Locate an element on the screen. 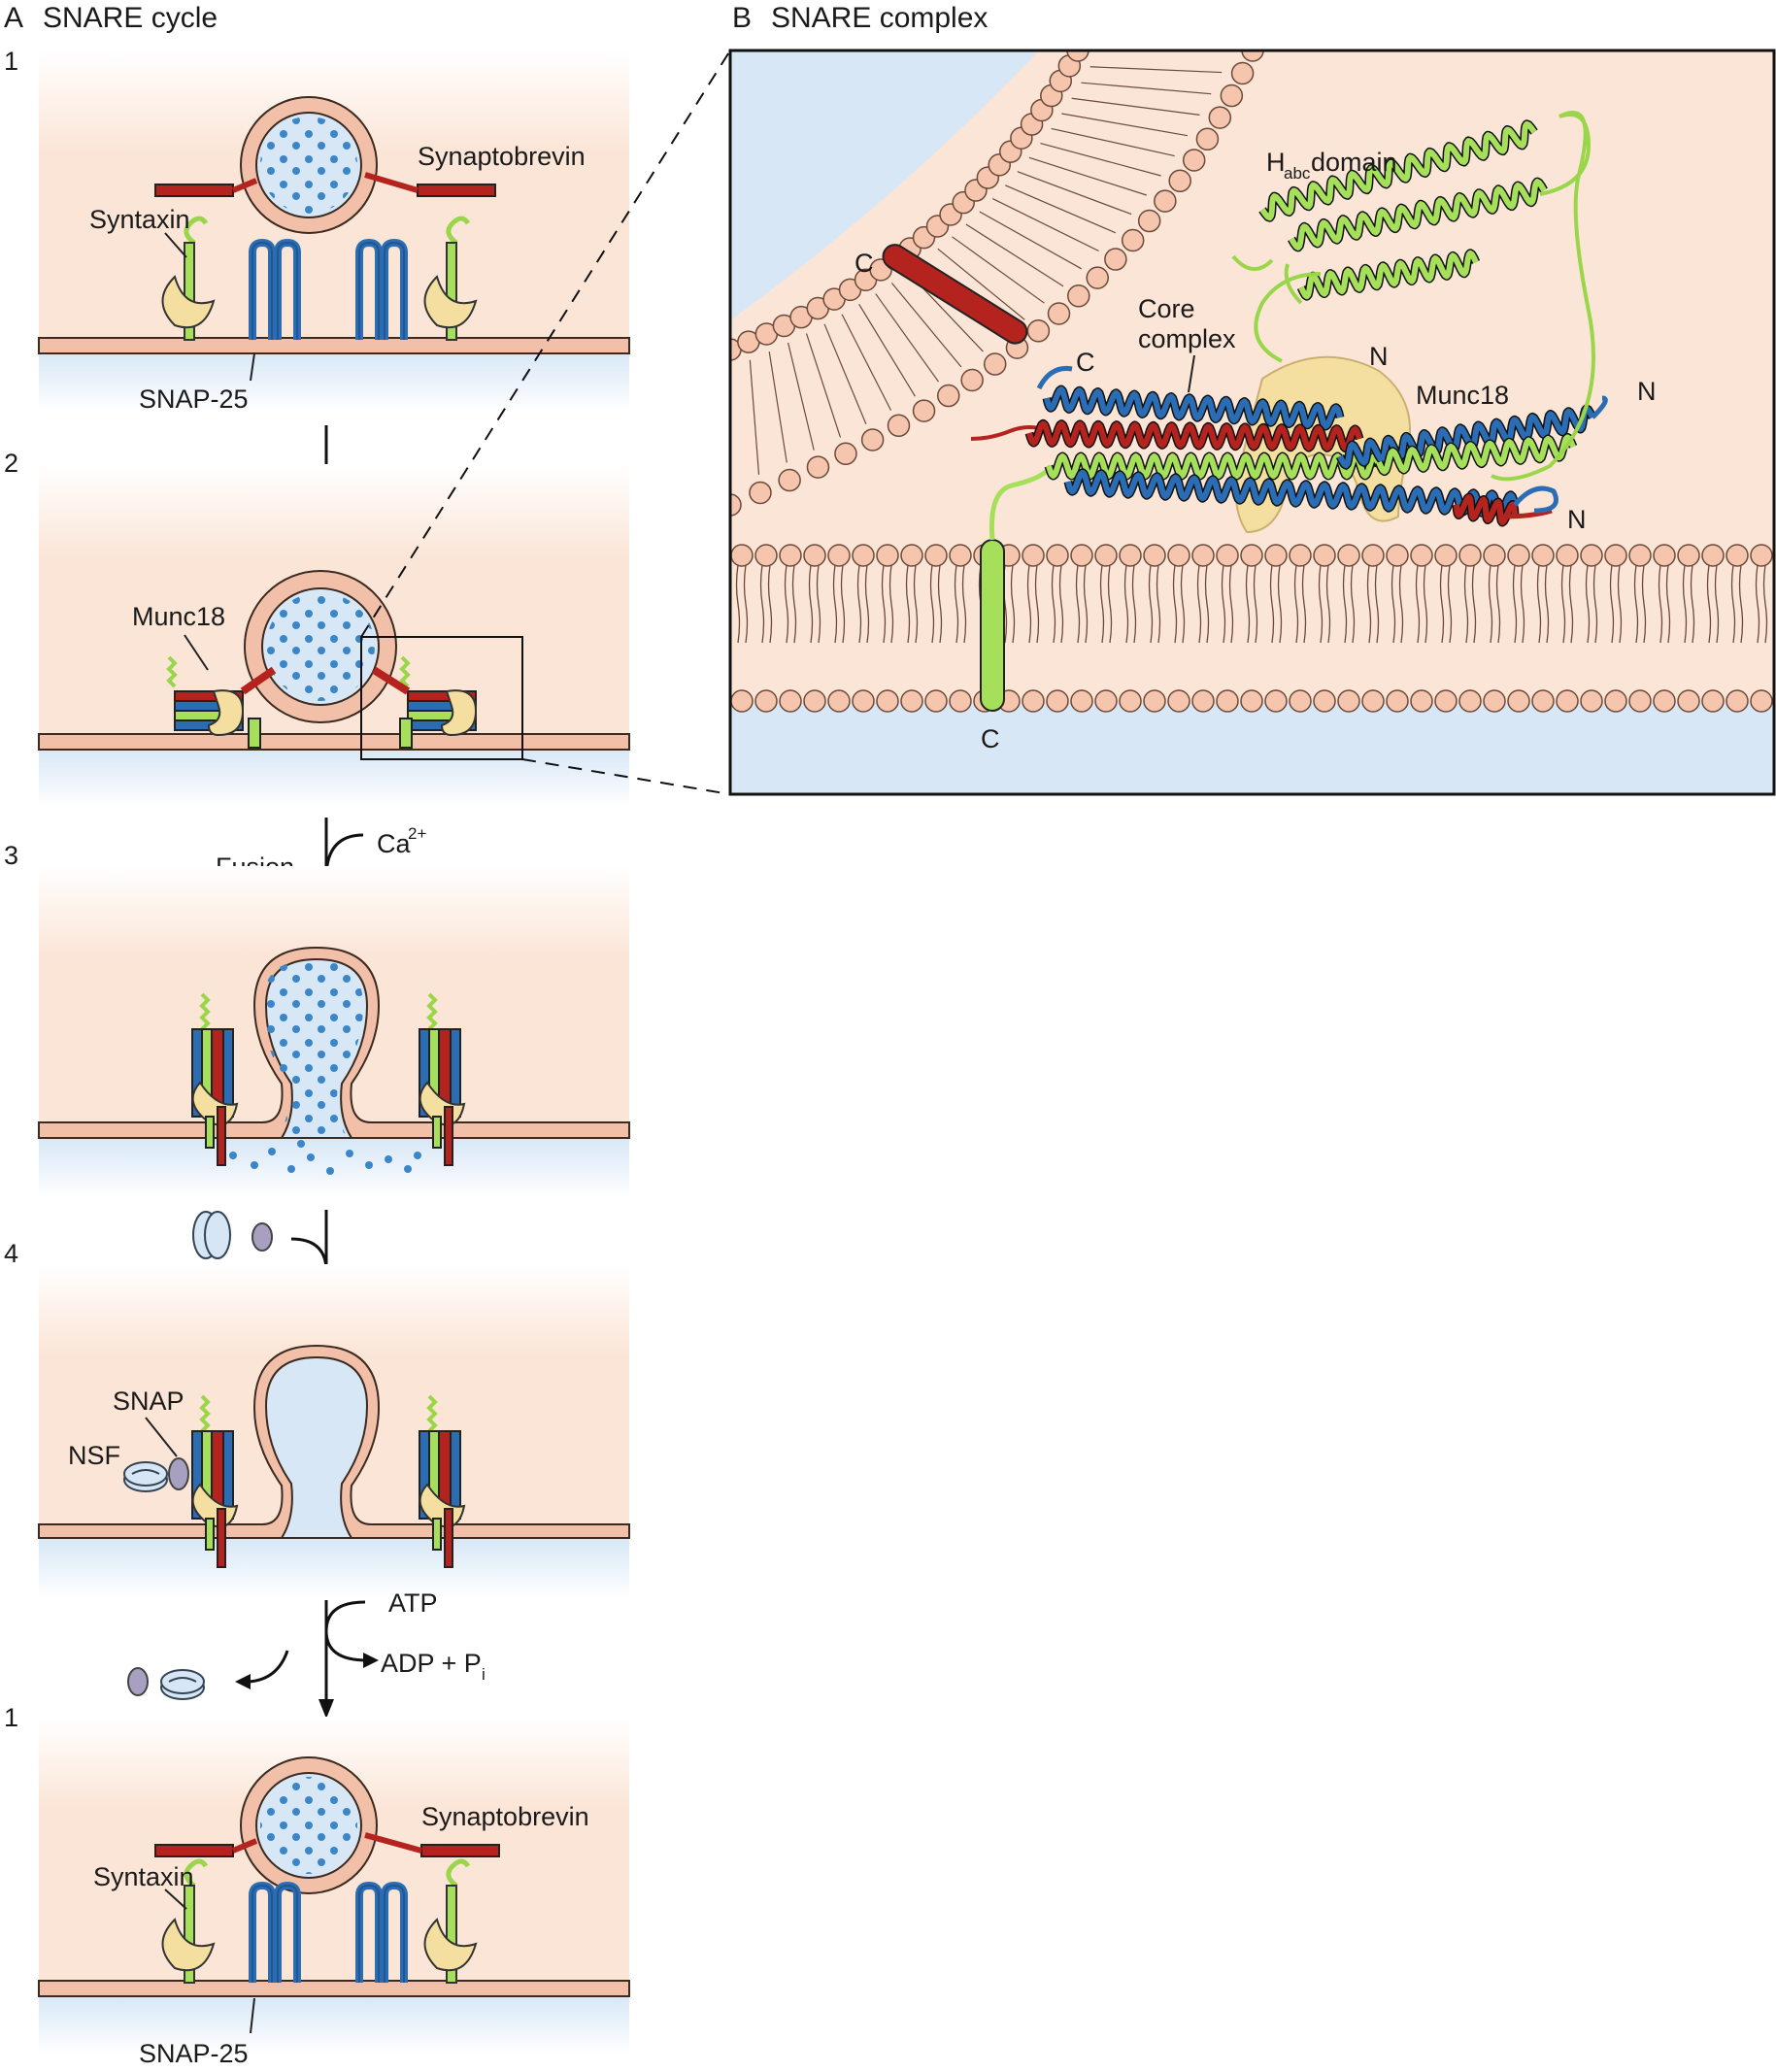  label-atp: ATP is located at coordinates (413, 1603).